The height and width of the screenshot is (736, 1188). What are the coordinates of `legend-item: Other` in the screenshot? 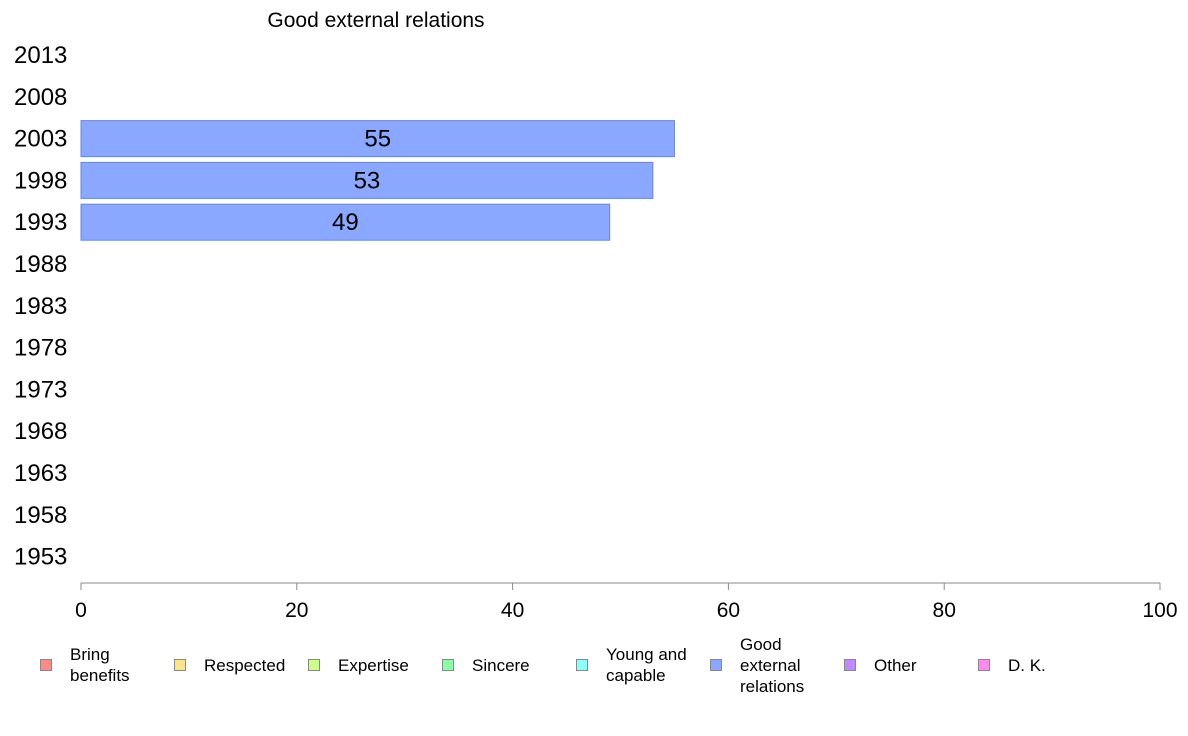 It's located at (880, 665).